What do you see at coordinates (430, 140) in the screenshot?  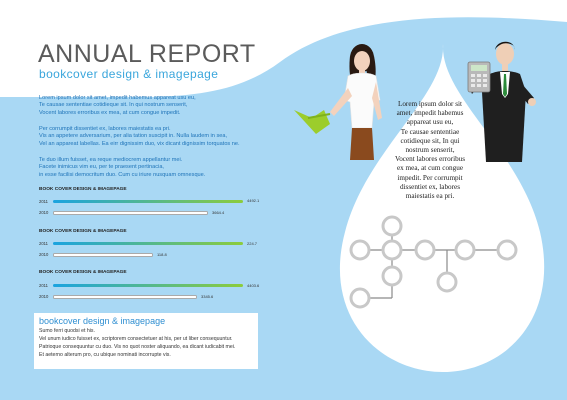 I see `drop-text-line: cotidieque sit, In qui` at bounding box center [430, 140].